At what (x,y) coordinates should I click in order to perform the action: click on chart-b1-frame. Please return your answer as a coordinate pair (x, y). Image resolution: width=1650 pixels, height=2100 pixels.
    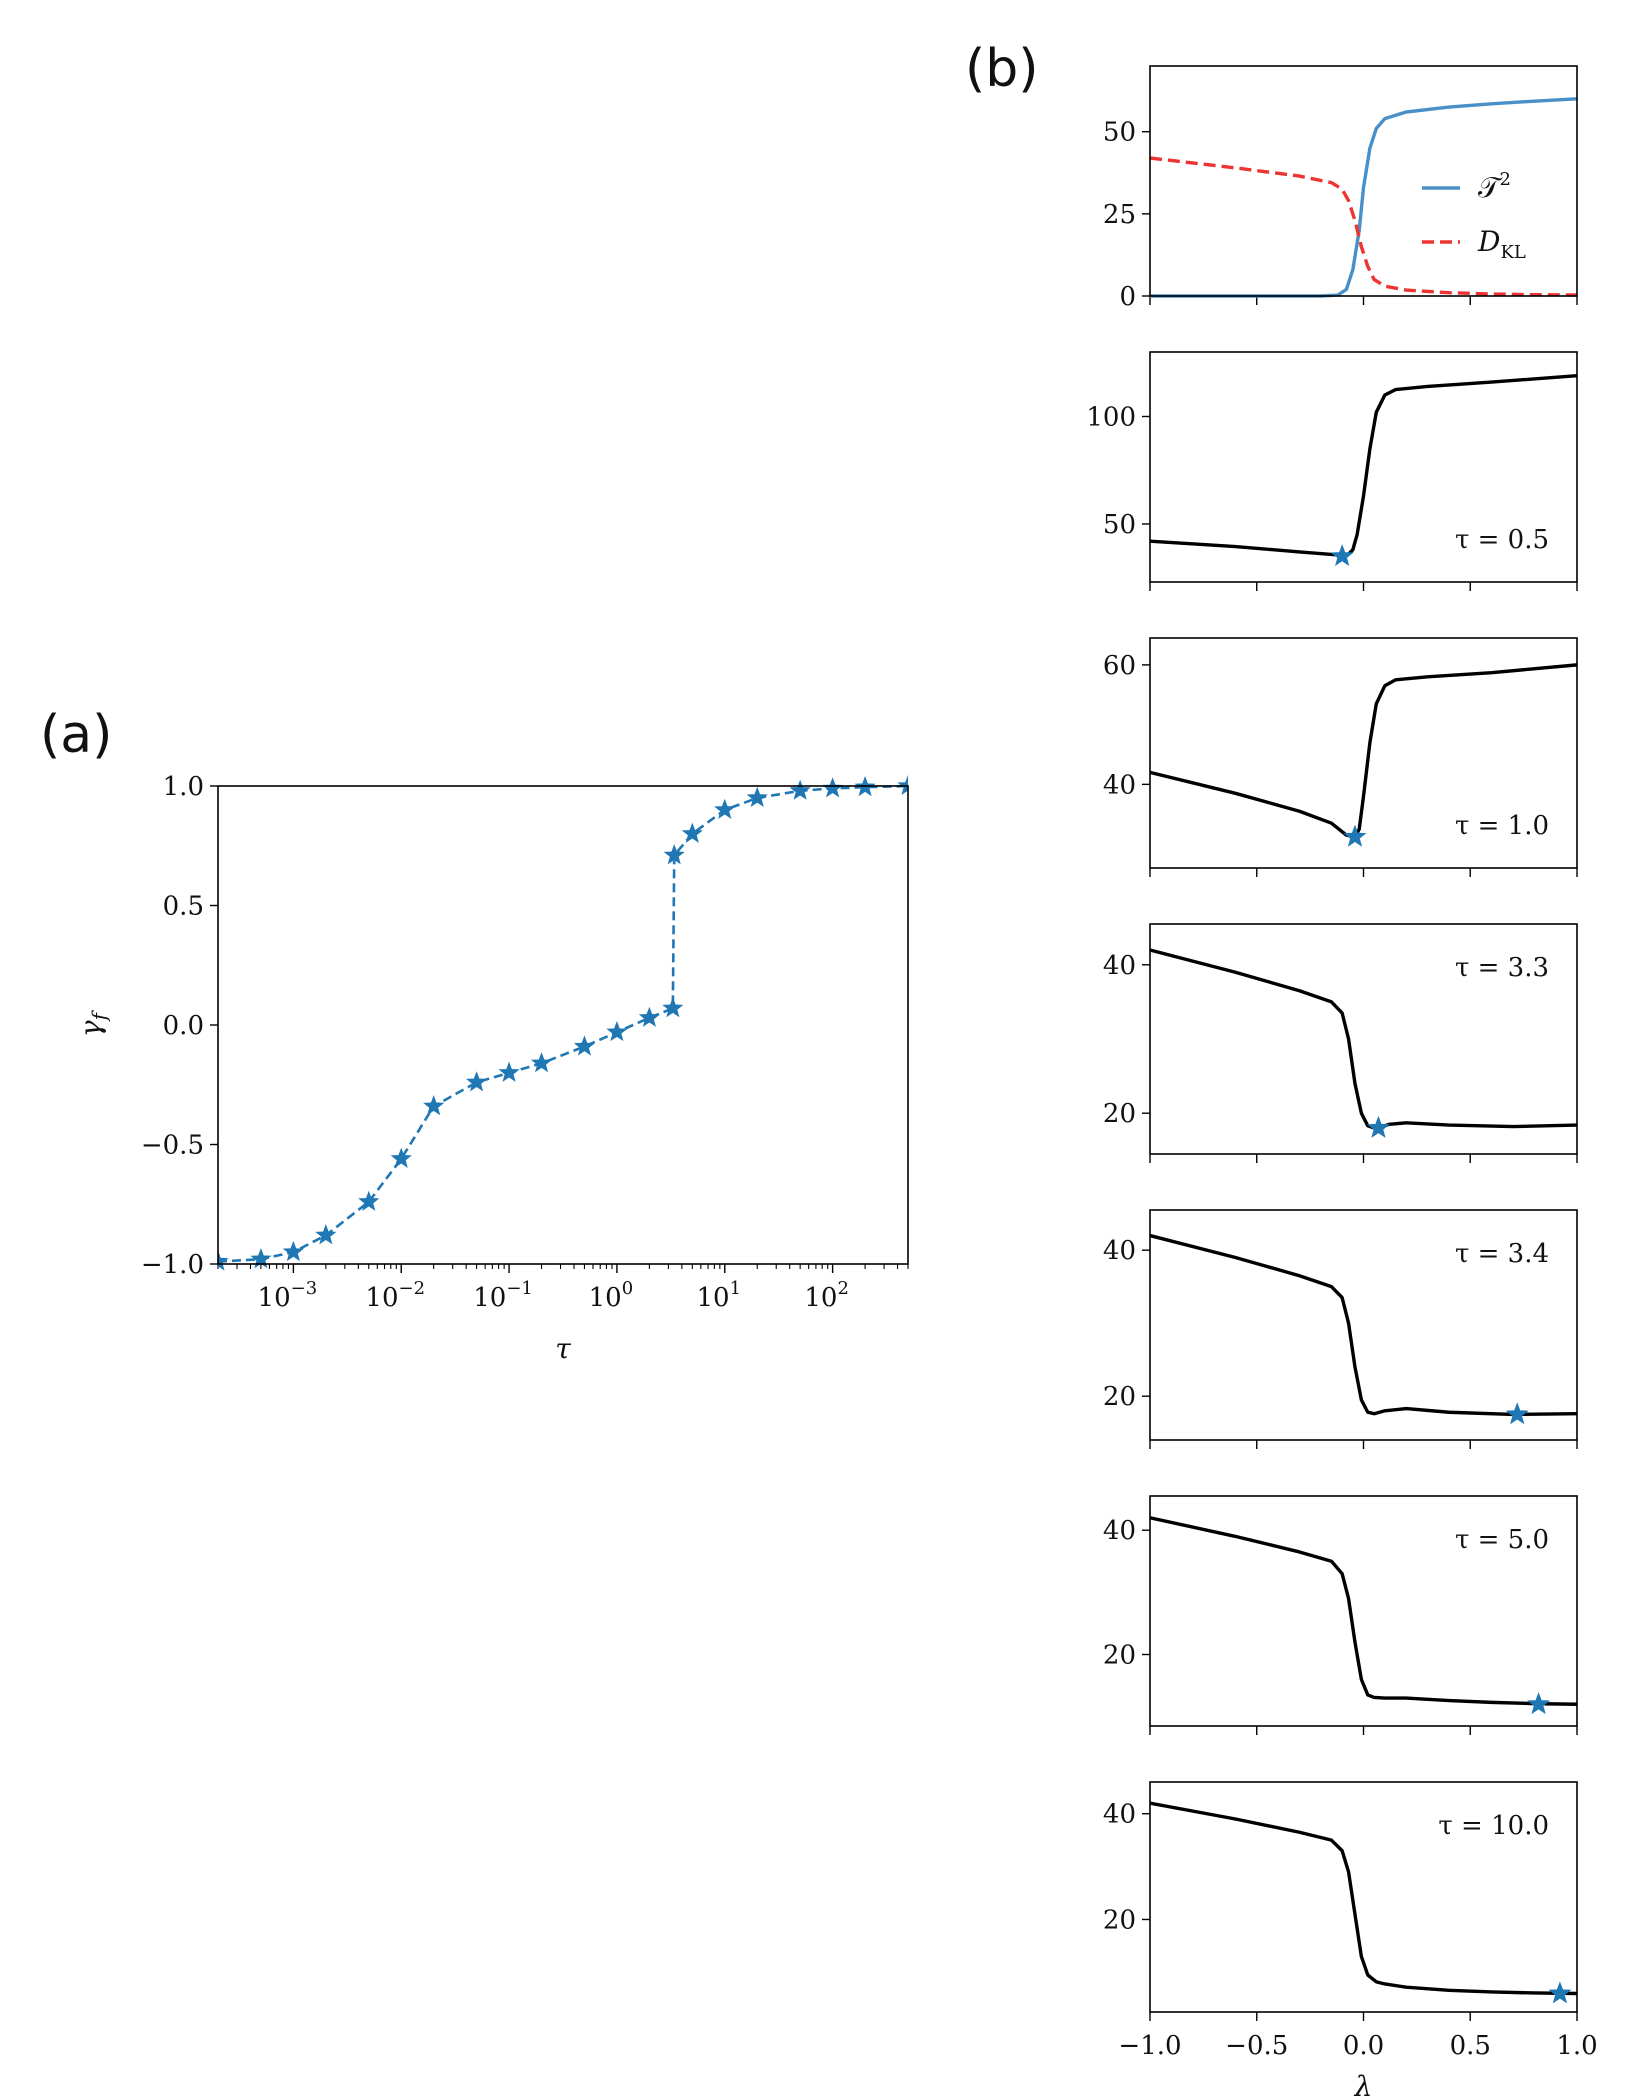
    Looking at the image, I should click on (1363, 467).